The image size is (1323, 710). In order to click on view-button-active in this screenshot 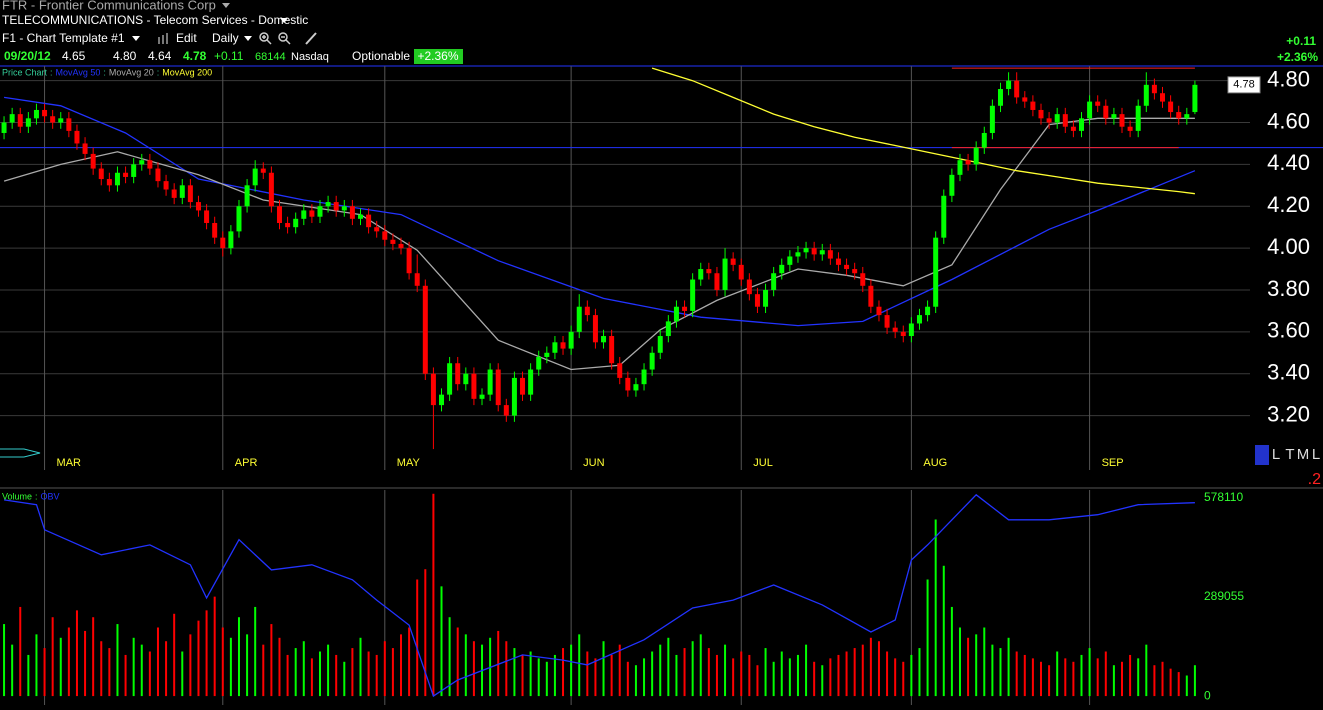, I will do `click(1262, 455)`.